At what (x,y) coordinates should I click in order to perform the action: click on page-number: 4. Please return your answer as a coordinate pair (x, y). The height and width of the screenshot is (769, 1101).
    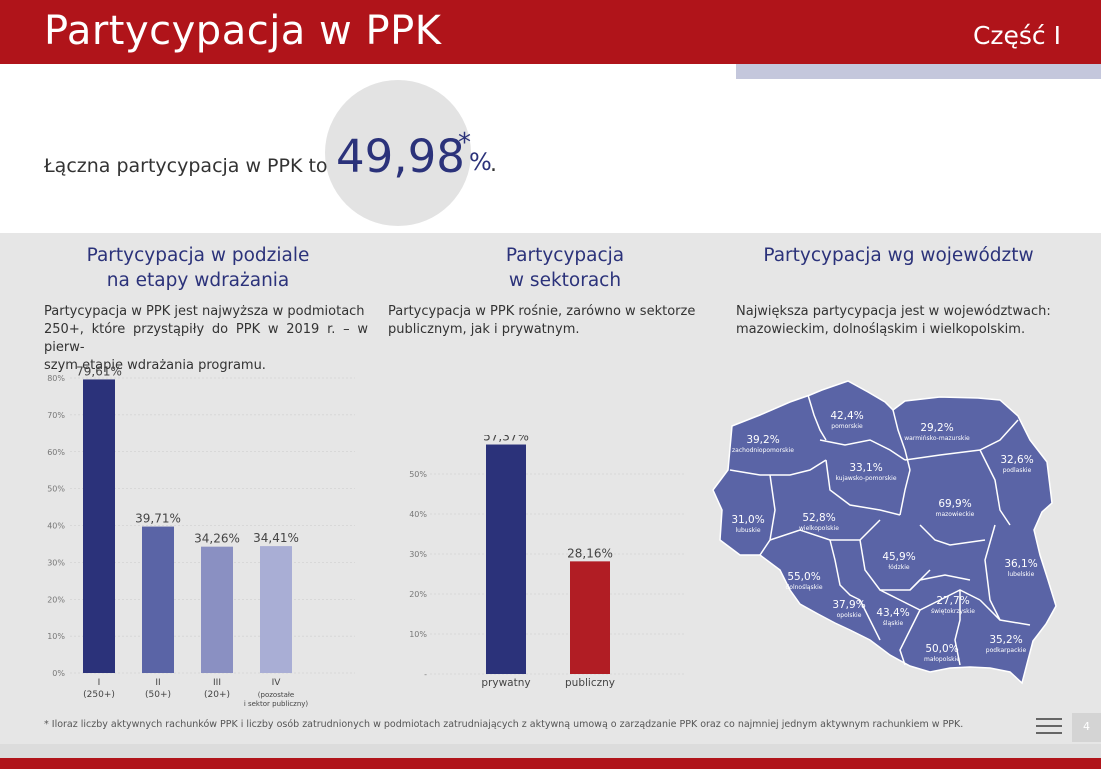
    Looking at the image, I should click on (1086, 726).